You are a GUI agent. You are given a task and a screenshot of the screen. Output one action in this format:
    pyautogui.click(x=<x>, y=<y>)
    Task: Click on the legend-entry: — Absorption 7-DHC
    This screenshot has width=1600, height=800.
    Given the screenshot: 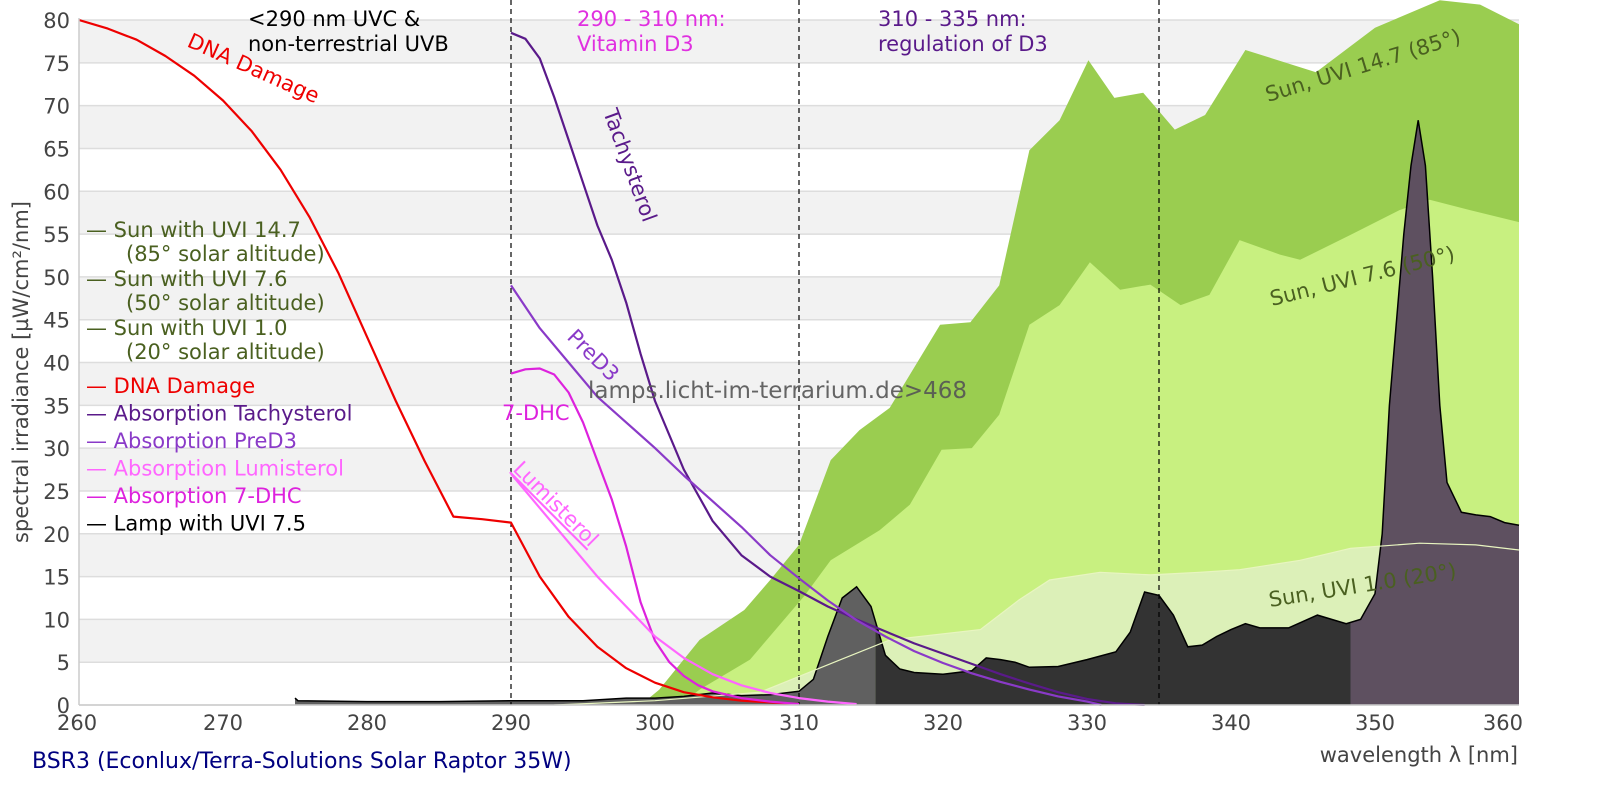 What is the action you would take?
    pyautogui.click(x=194, y=496)
    